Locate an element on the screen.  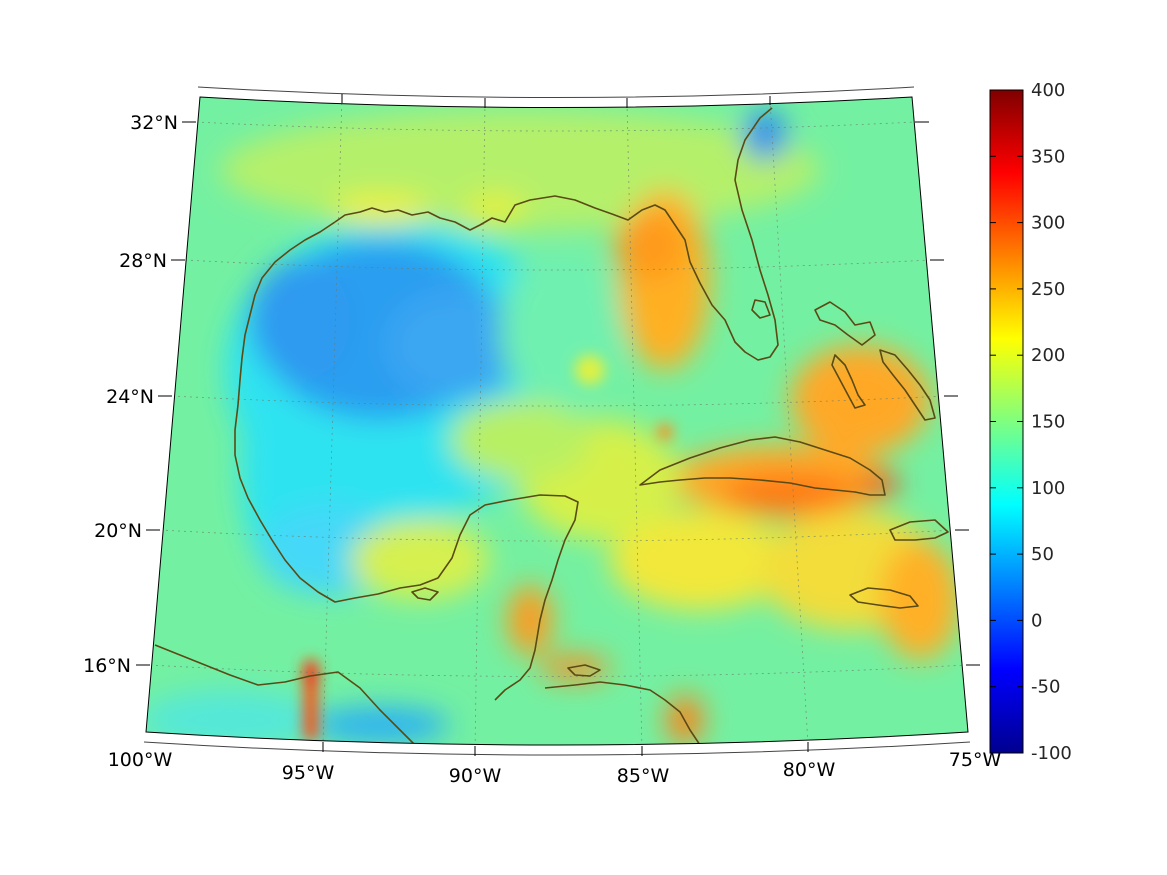
lon-label-95w: 95°W is located at coordinates (308, 773).